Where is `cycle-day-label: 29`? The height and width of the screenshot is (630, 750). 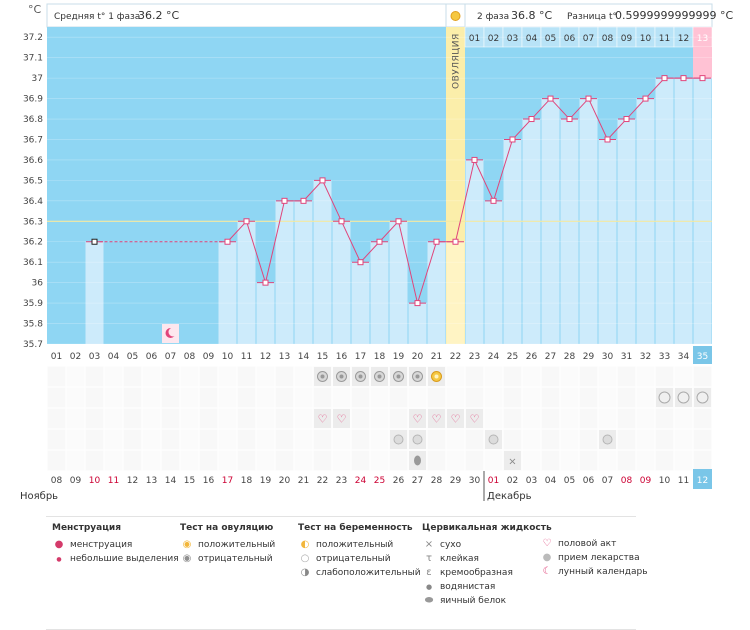 cycle-day-label: 29 is located at coordinates (589, 357).